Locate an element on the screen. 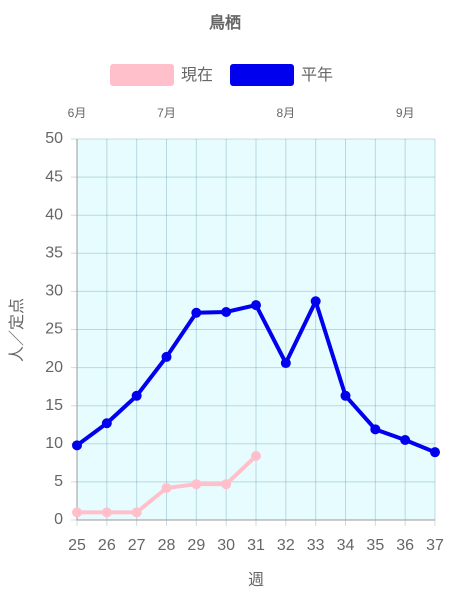 The image size is (450, 600). y-tick-label: 45 is located at coordinates (54, 176).